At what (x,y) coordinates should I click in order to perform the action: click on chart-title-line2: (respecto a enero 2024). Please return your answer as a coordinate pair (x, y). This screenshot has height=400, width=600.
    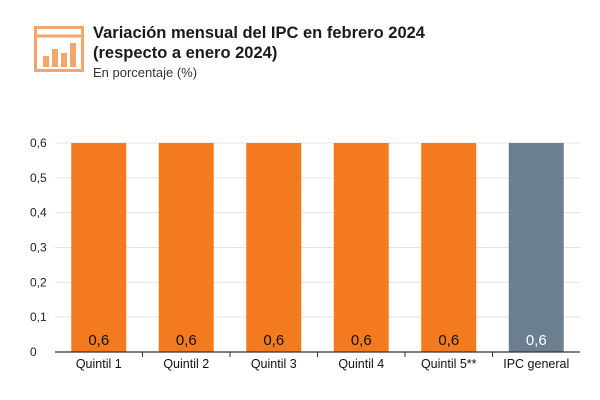
    Looking at the image, I should click on (185, 53).